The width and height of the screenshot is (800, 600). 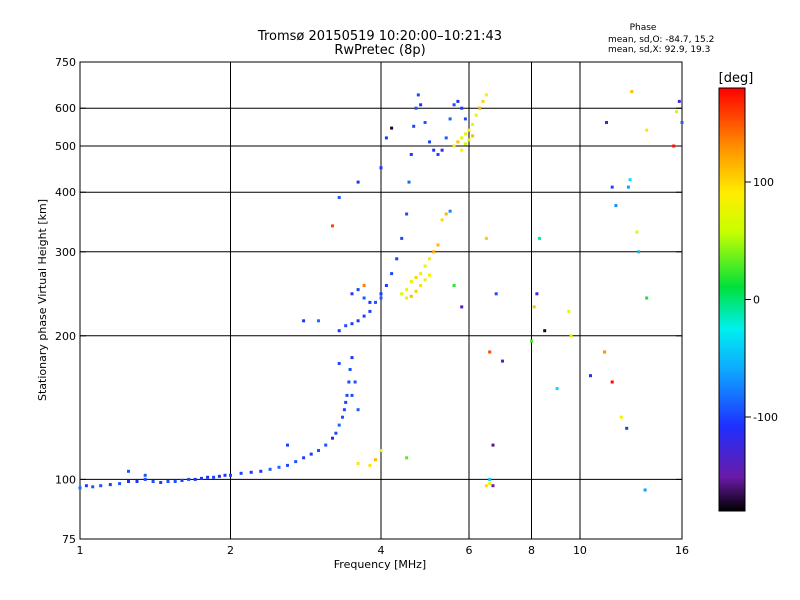 What do you see at coordinates (65, 479) in the screenshot?
I see `y-tick-label: 100` at bounding box center [65, 479].